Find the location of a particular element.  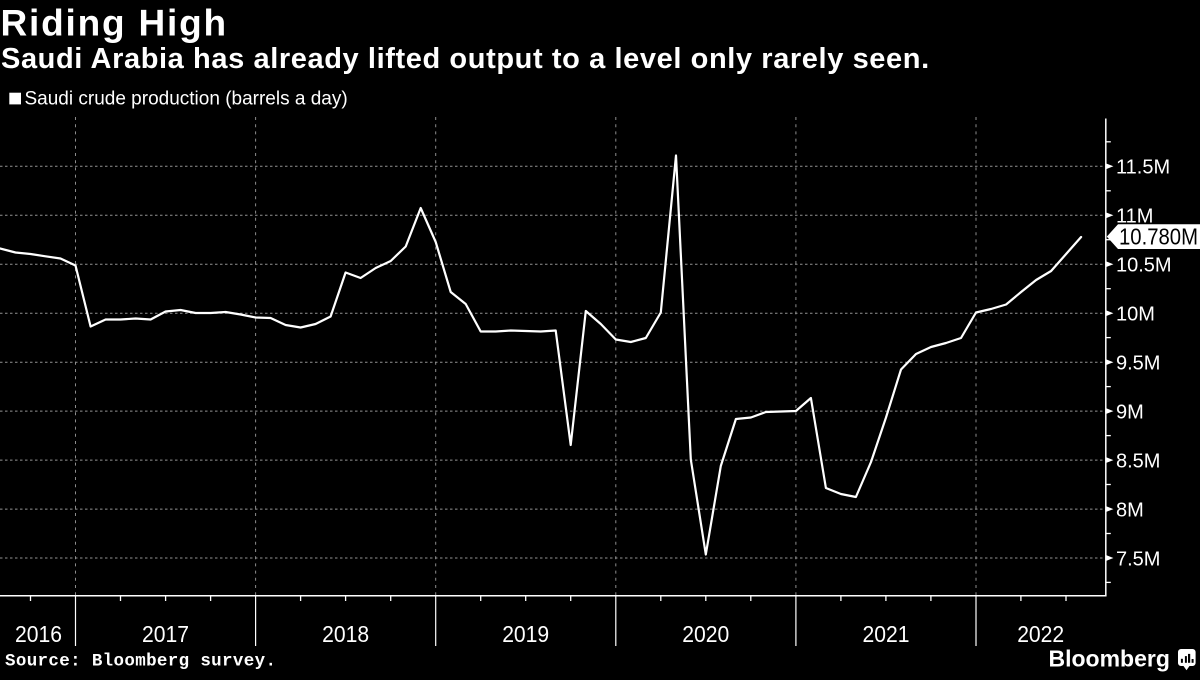

svg-text: 2021 is located at coordinates (886, 634).